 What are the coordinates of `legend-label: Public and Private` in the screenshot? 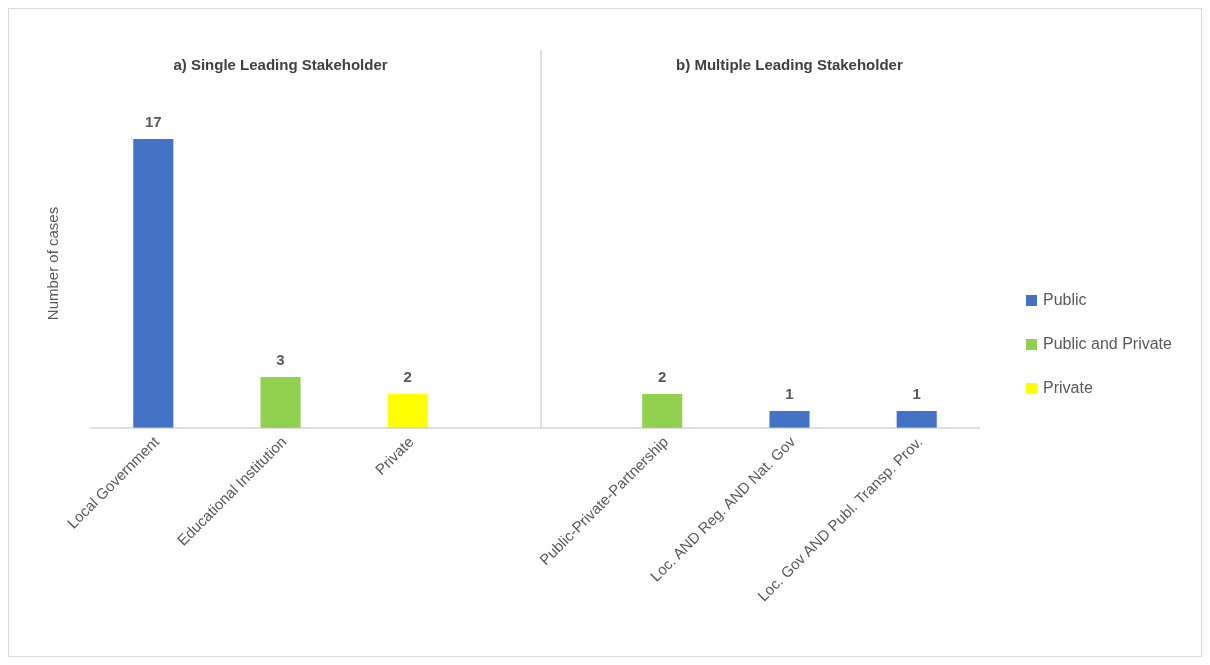 It's located at (1108, 344).